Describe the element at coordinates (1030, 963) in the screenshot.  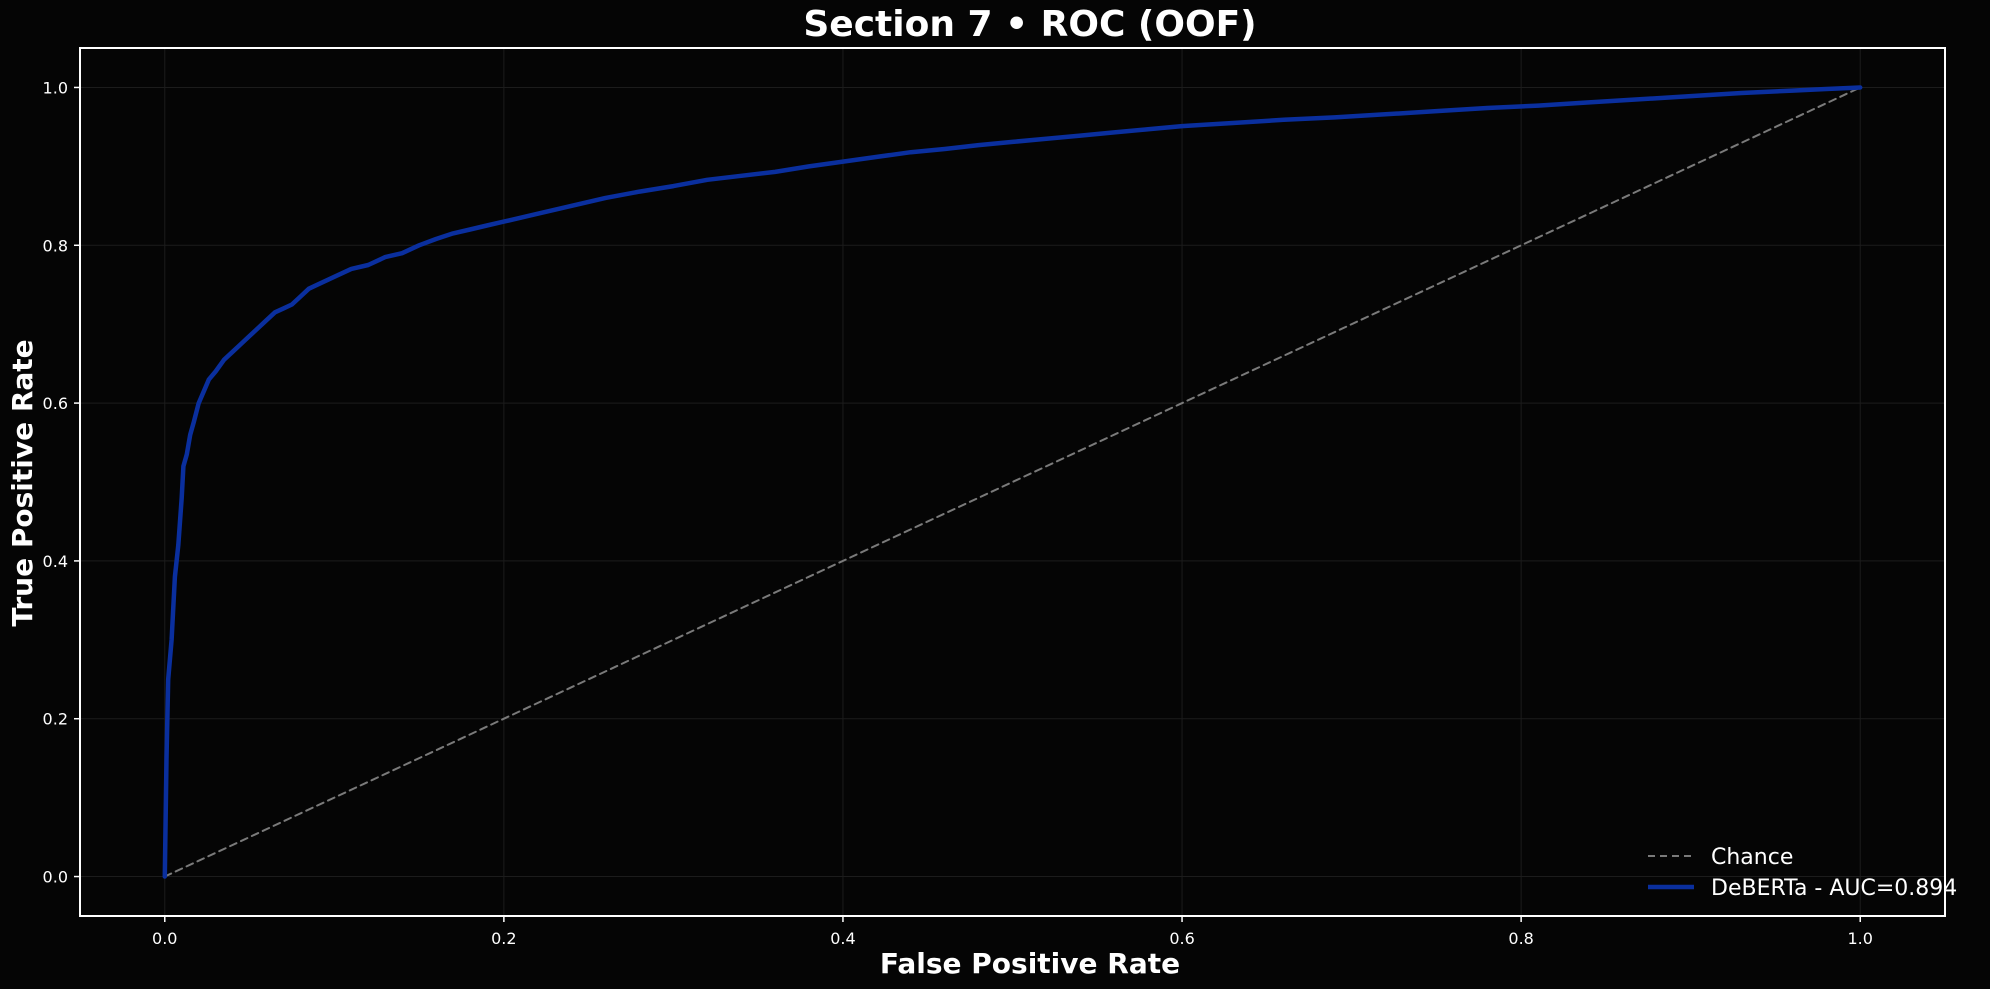
I see `x-axis-label: False Positive Rate` at that location.